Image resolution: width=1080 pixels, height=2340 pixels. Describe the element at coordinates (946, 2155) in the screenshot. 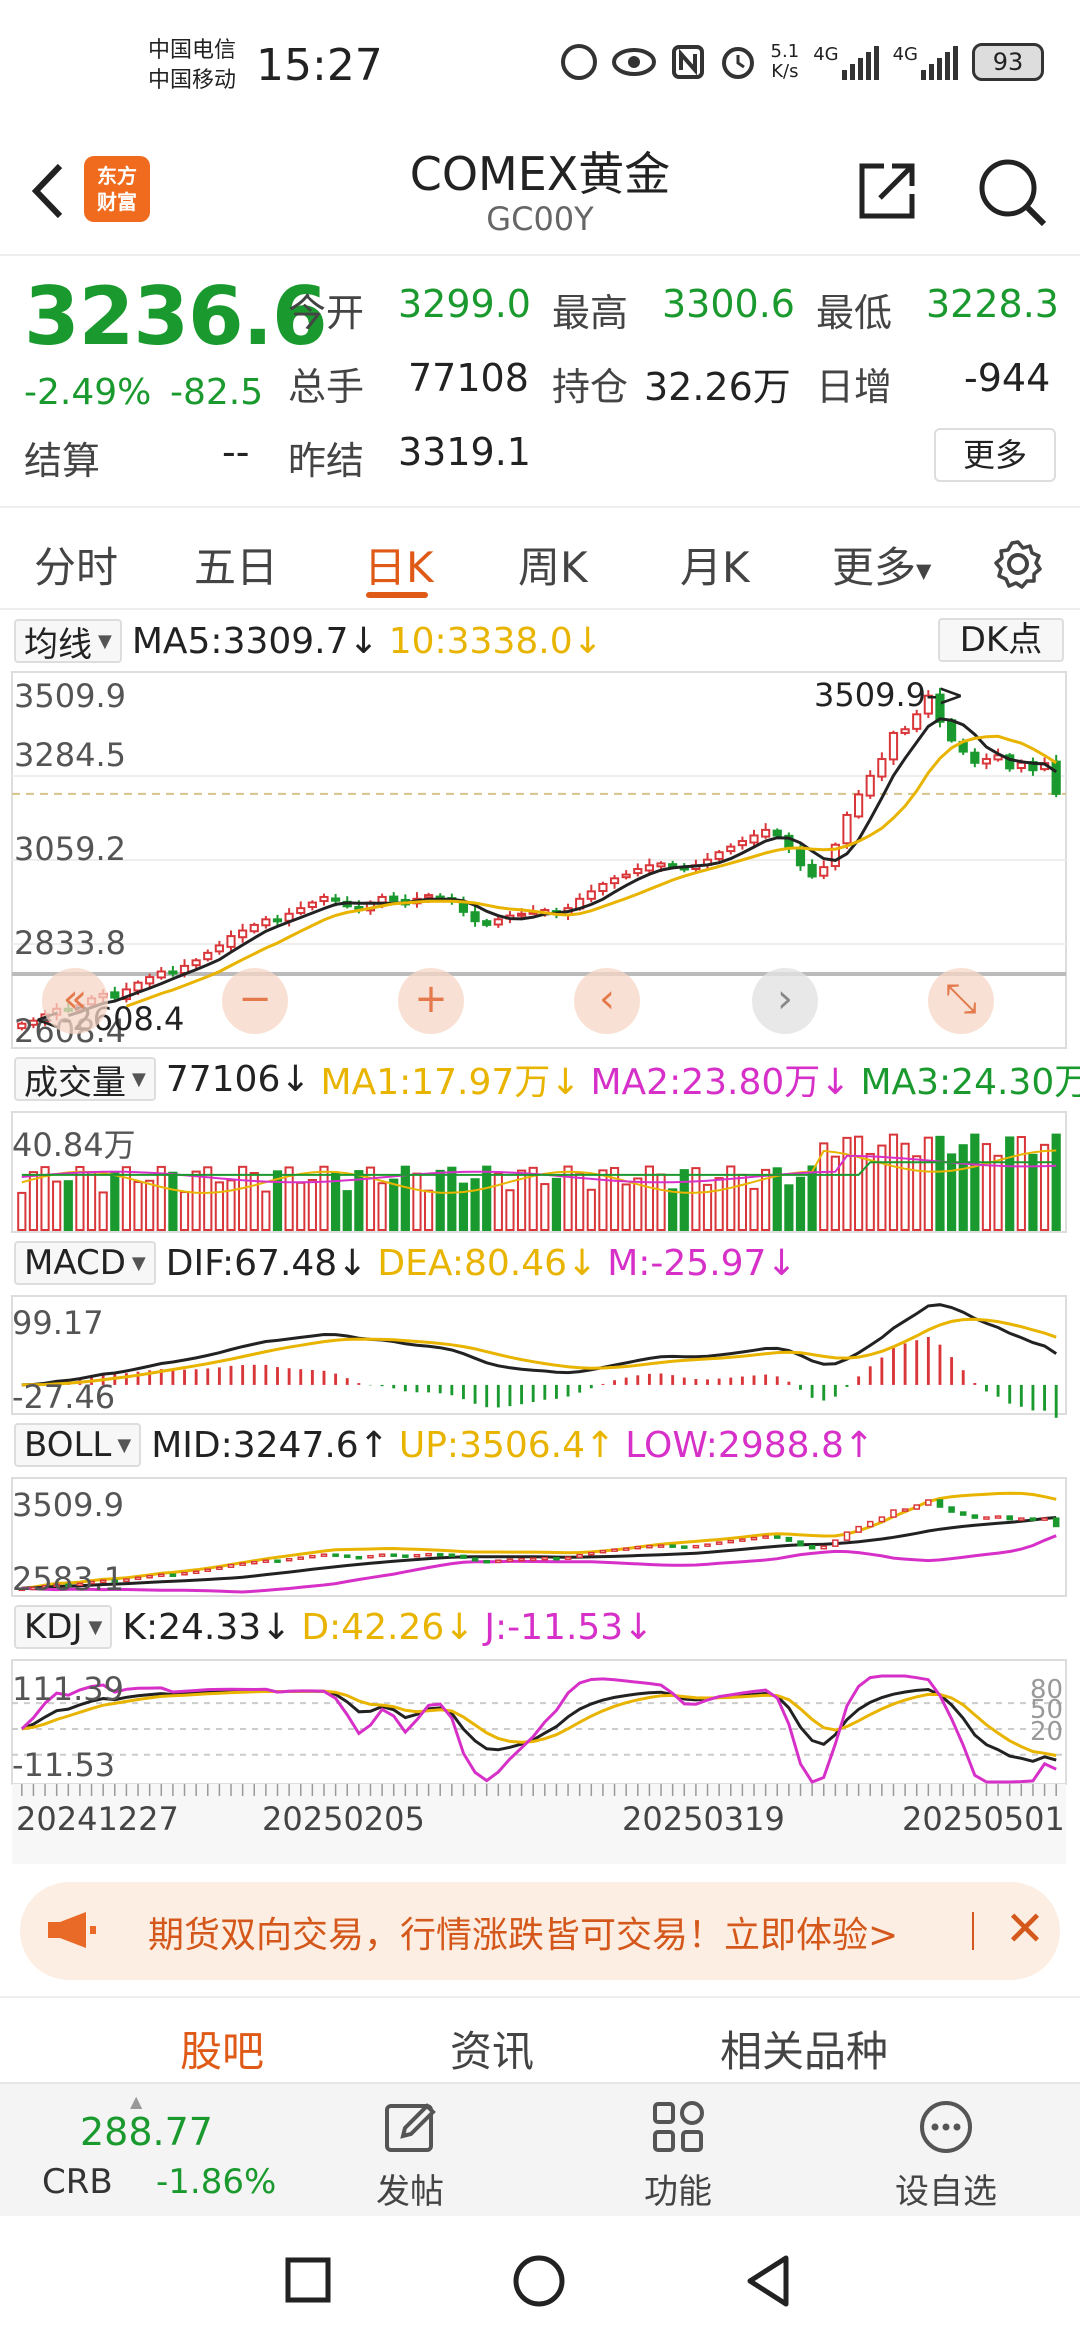

I see `add-watchlist-button: 设自选` at that location.